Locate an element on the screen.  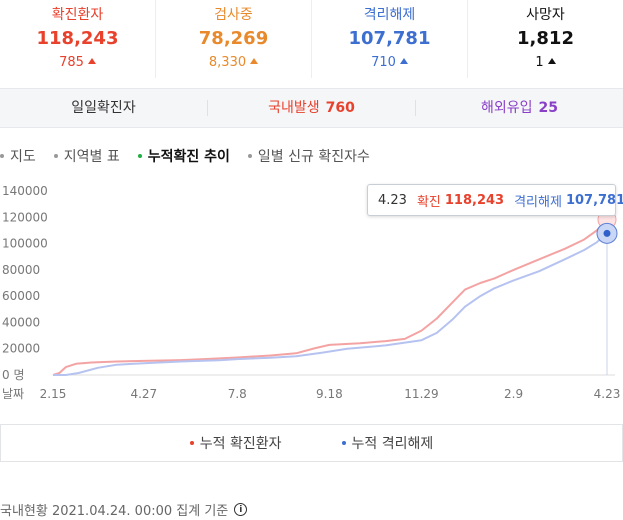
tab-region-table: 지역별 표 is located at coordinates (86, 156).